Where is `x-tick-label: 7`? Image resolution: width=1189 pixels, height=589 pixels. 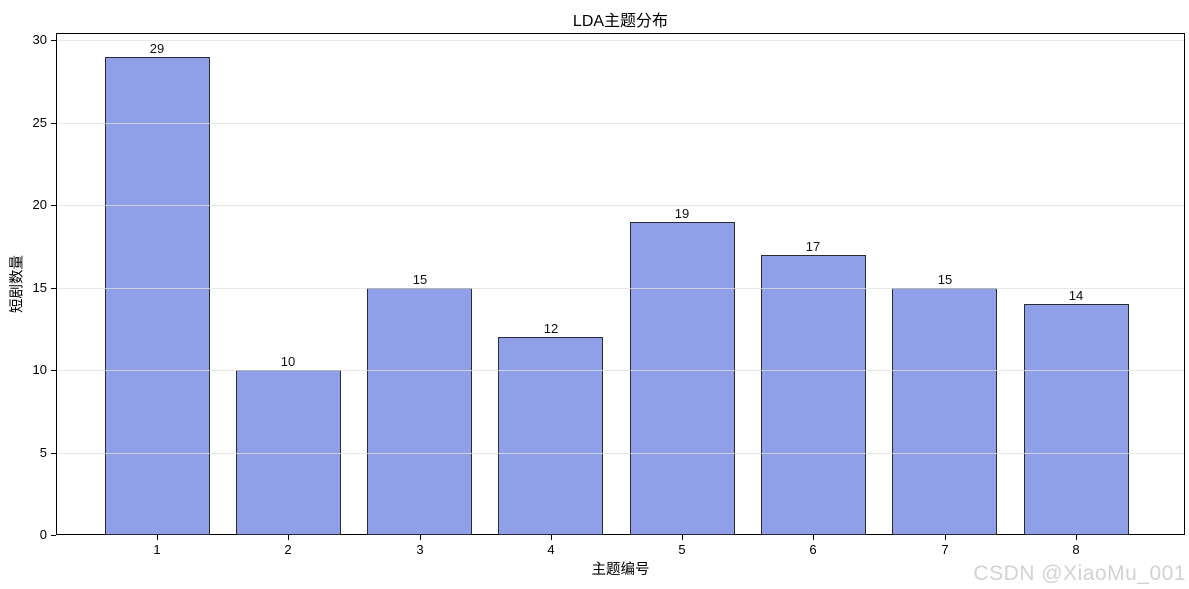
x-tick-label: 7 is located at coordinates (945, 549).